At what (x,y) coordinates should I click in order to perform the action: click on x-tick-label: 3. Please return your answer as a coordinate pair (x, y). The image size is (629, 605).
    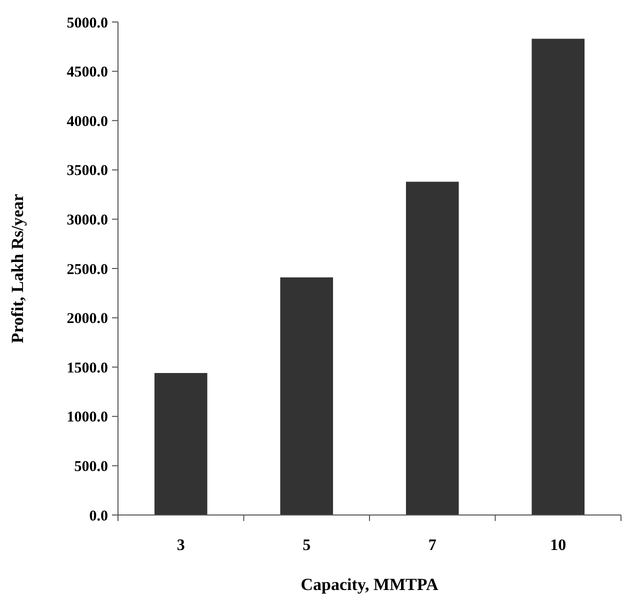
    Looking at the image, I should click on (180, 545).